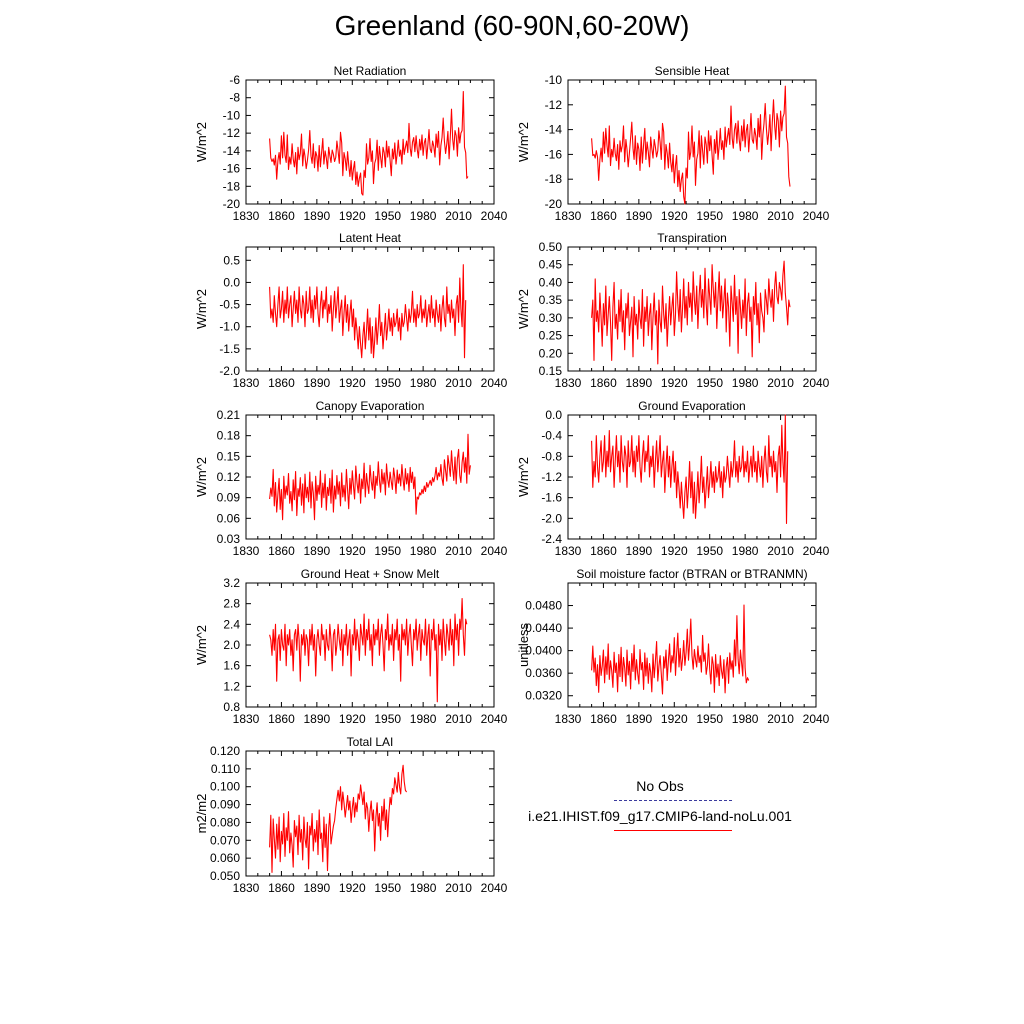 The width and height of the screenshot is (1024, 1024). Describe the element at coordinates (232, 204) in the screenshot. I see `y-tick-label: -20` at that location.